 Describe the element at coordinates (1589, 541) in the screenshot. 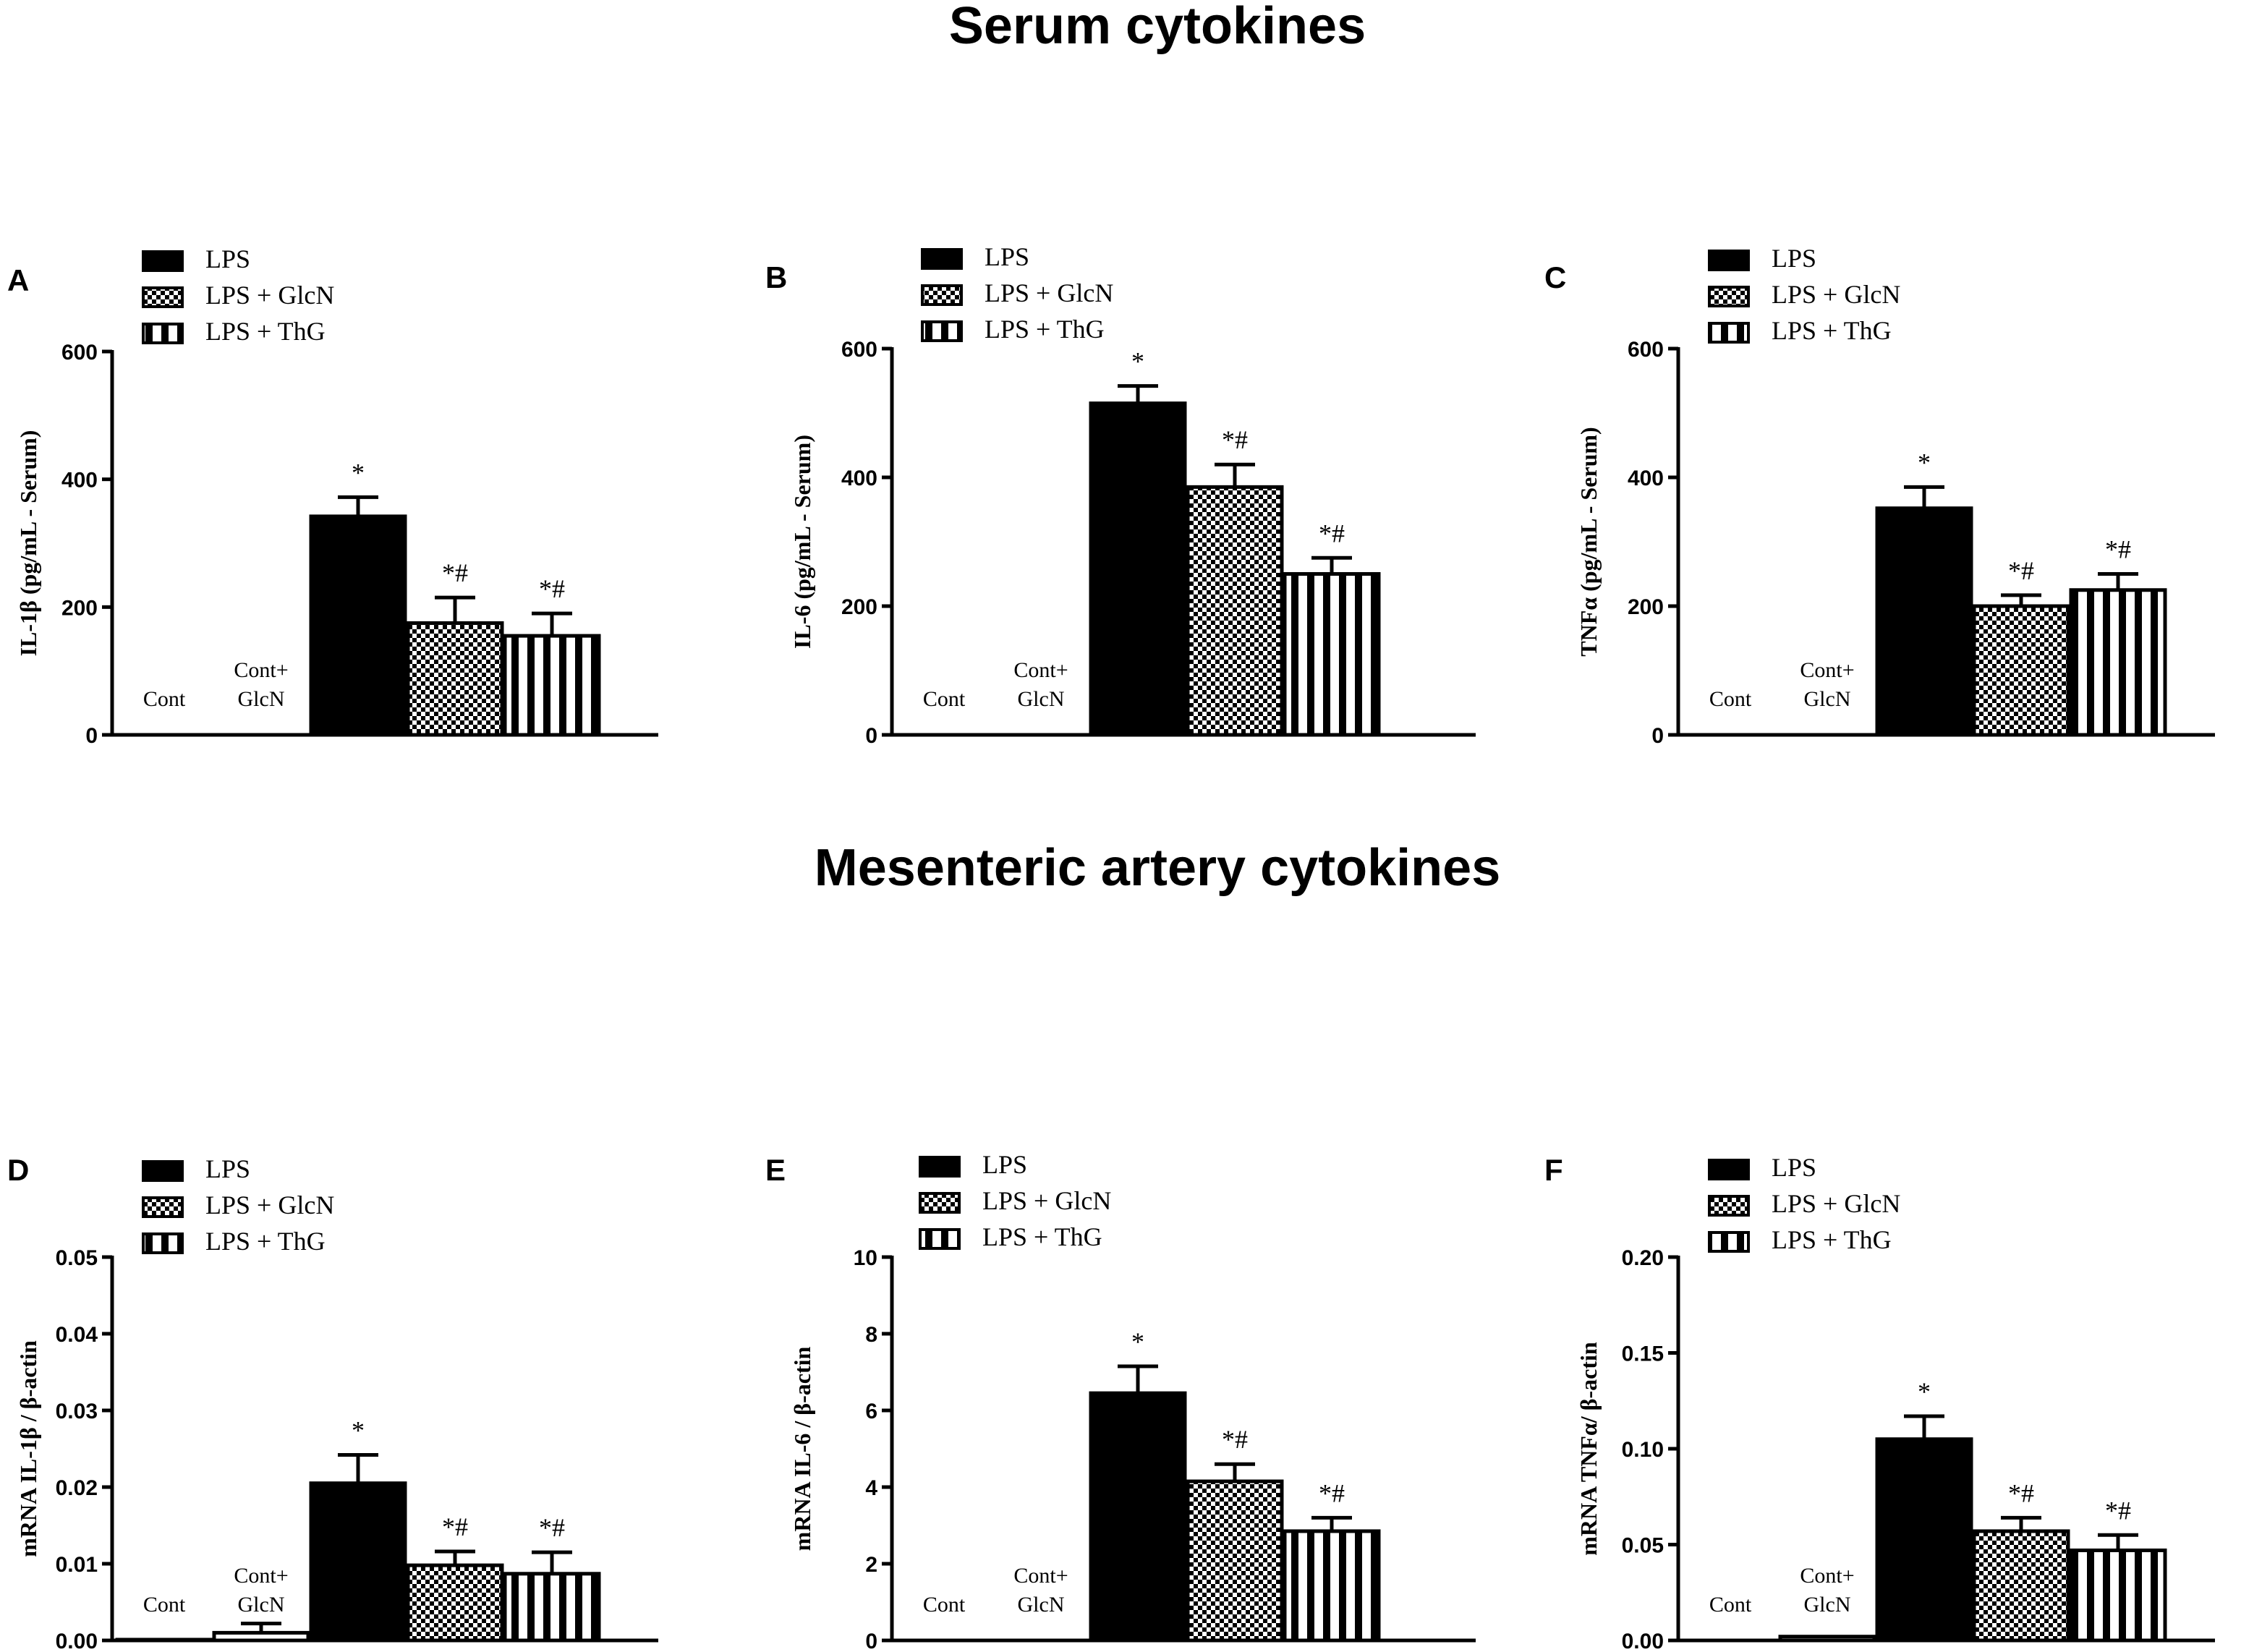

I see `y-axis-label: TNFα (pg/mL - Serum)` at that location.